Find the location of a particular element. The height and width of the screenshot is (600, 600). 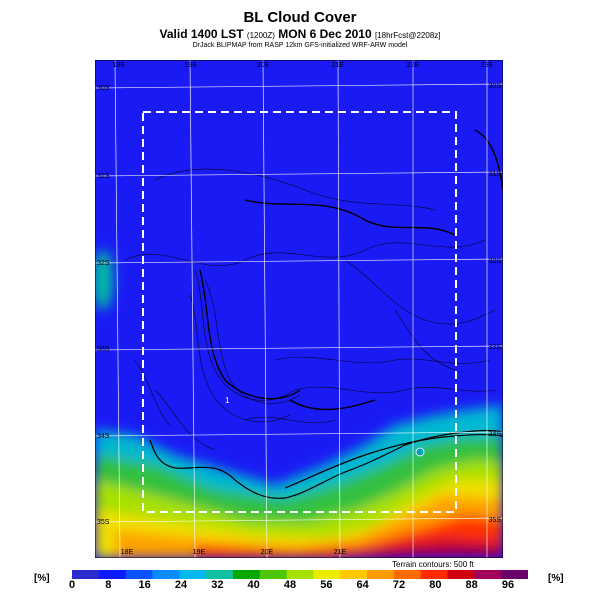

top-lon-label: 19E is located at coordinates (191, 65).